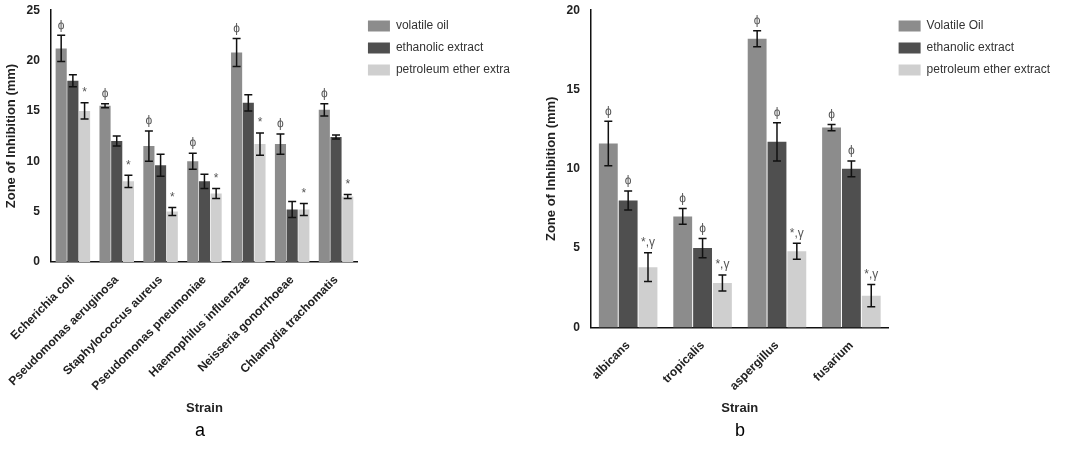  What do you see at coordinates (988, 69) in the screenshot?
I see `legend-label: petroleum ether extract` at bounding box center [988, 69].